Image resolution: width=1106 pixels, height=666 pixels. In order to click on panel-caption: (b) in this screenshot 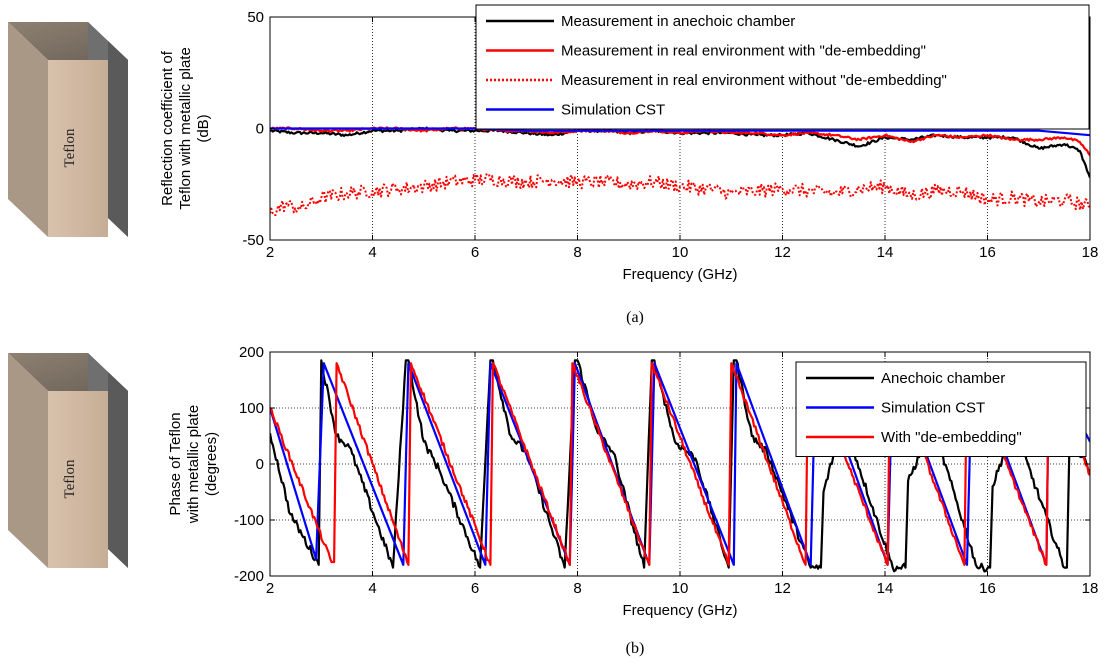, I will do `click(635, 648)`.